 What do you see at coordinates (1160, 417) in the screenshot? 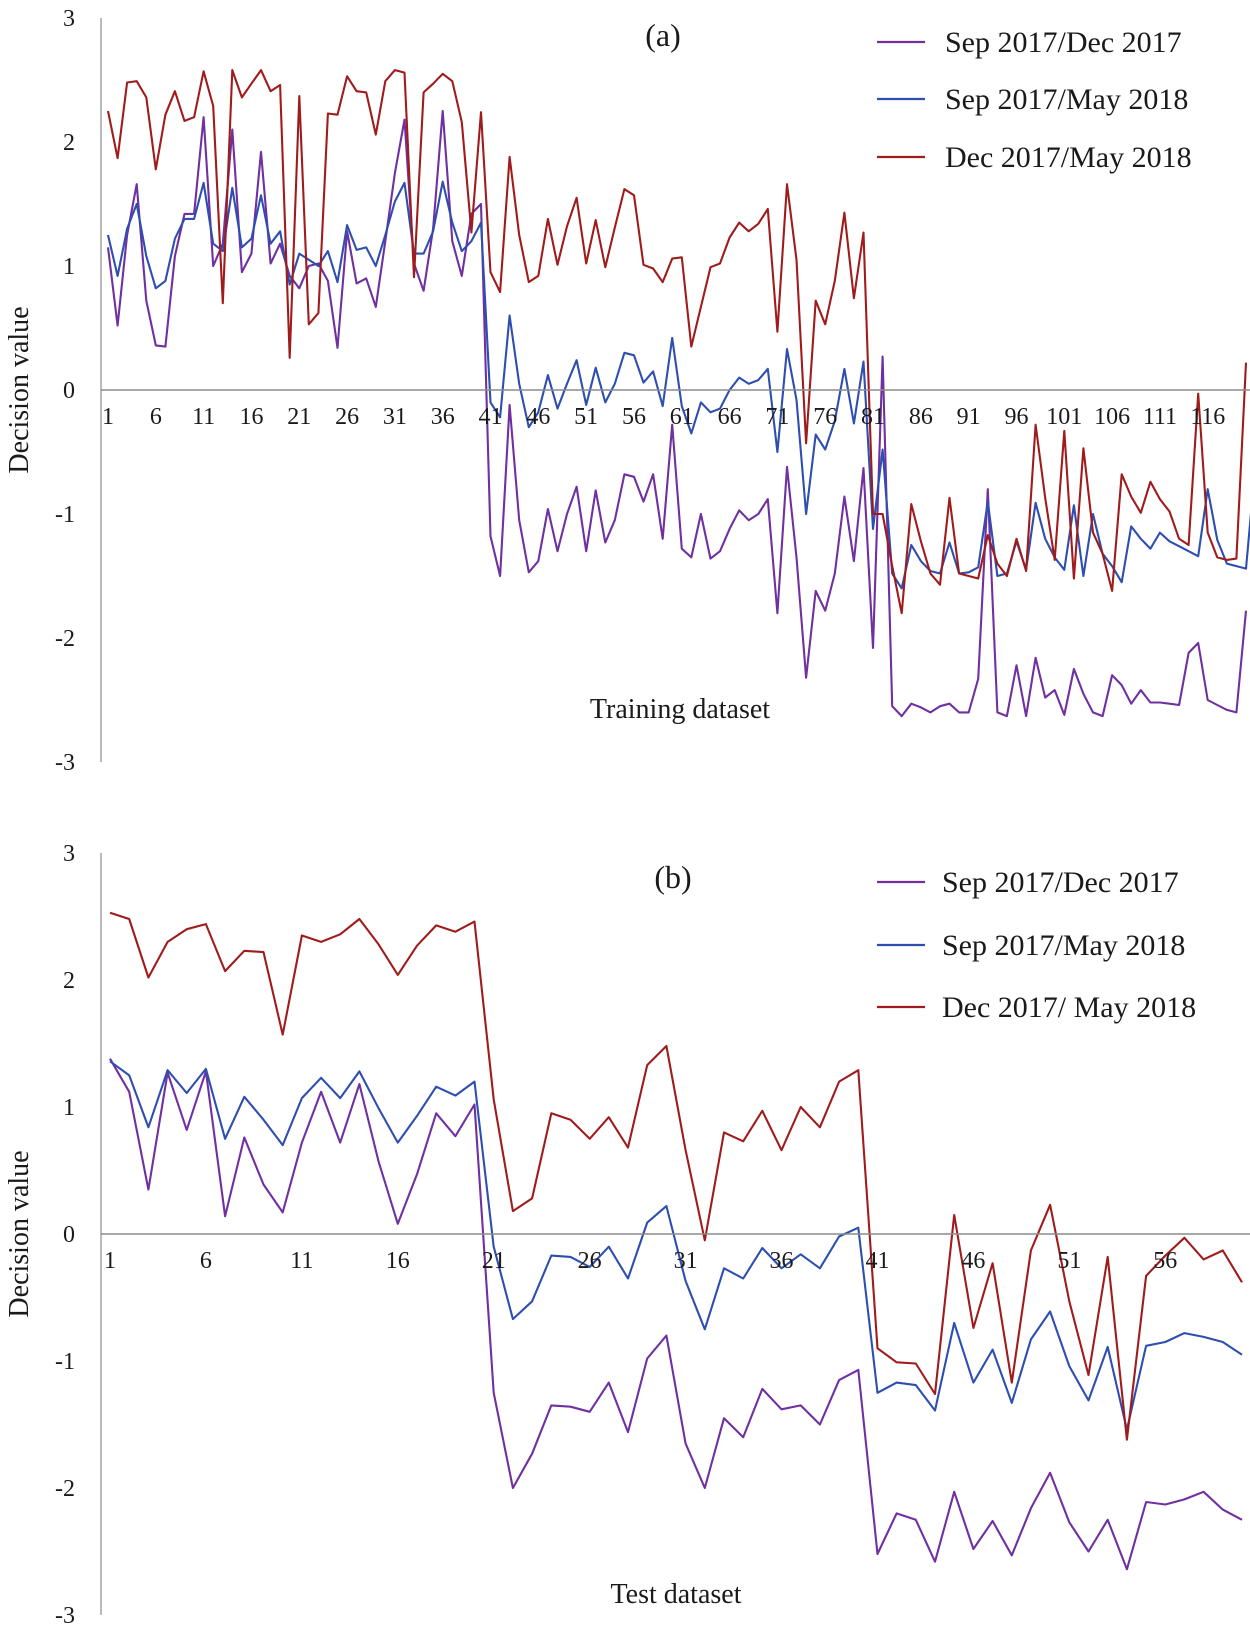
I see `x-tick-label: 111` at bounding box center [1160, 417].